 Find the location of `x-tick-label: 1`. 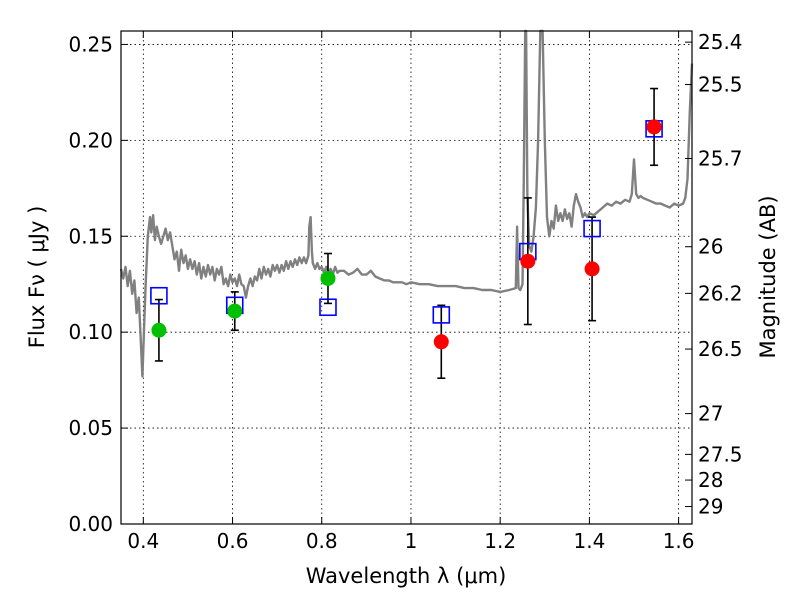

x-tick-label: 1 is located at coordinates (411, 541).